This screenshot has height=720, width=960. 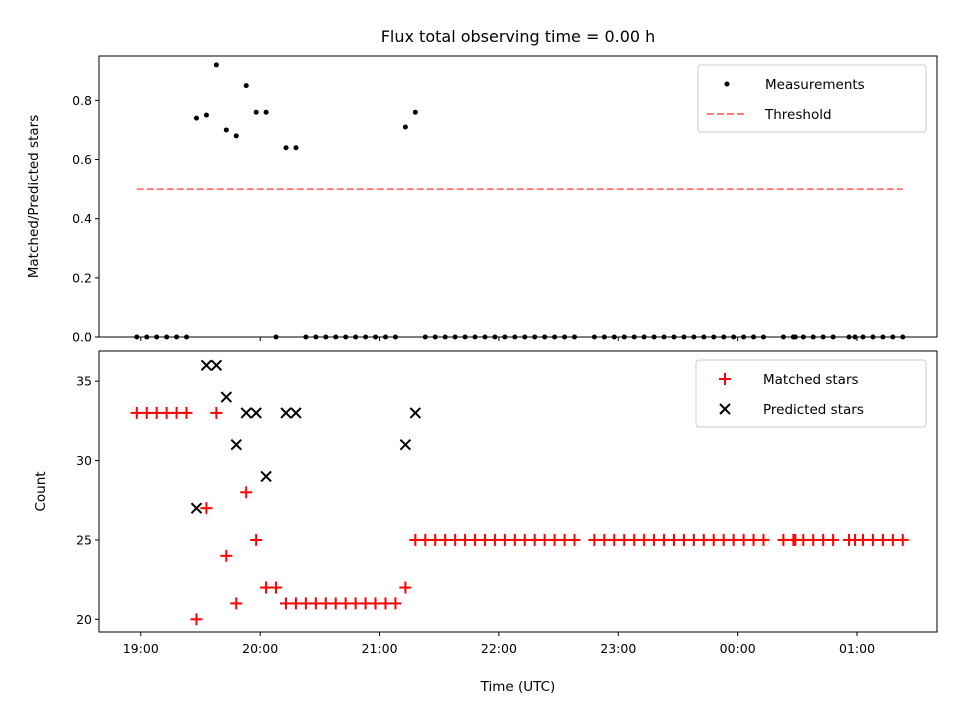 I want to click on legend-predicted-marker, so click(x=725, y=409).